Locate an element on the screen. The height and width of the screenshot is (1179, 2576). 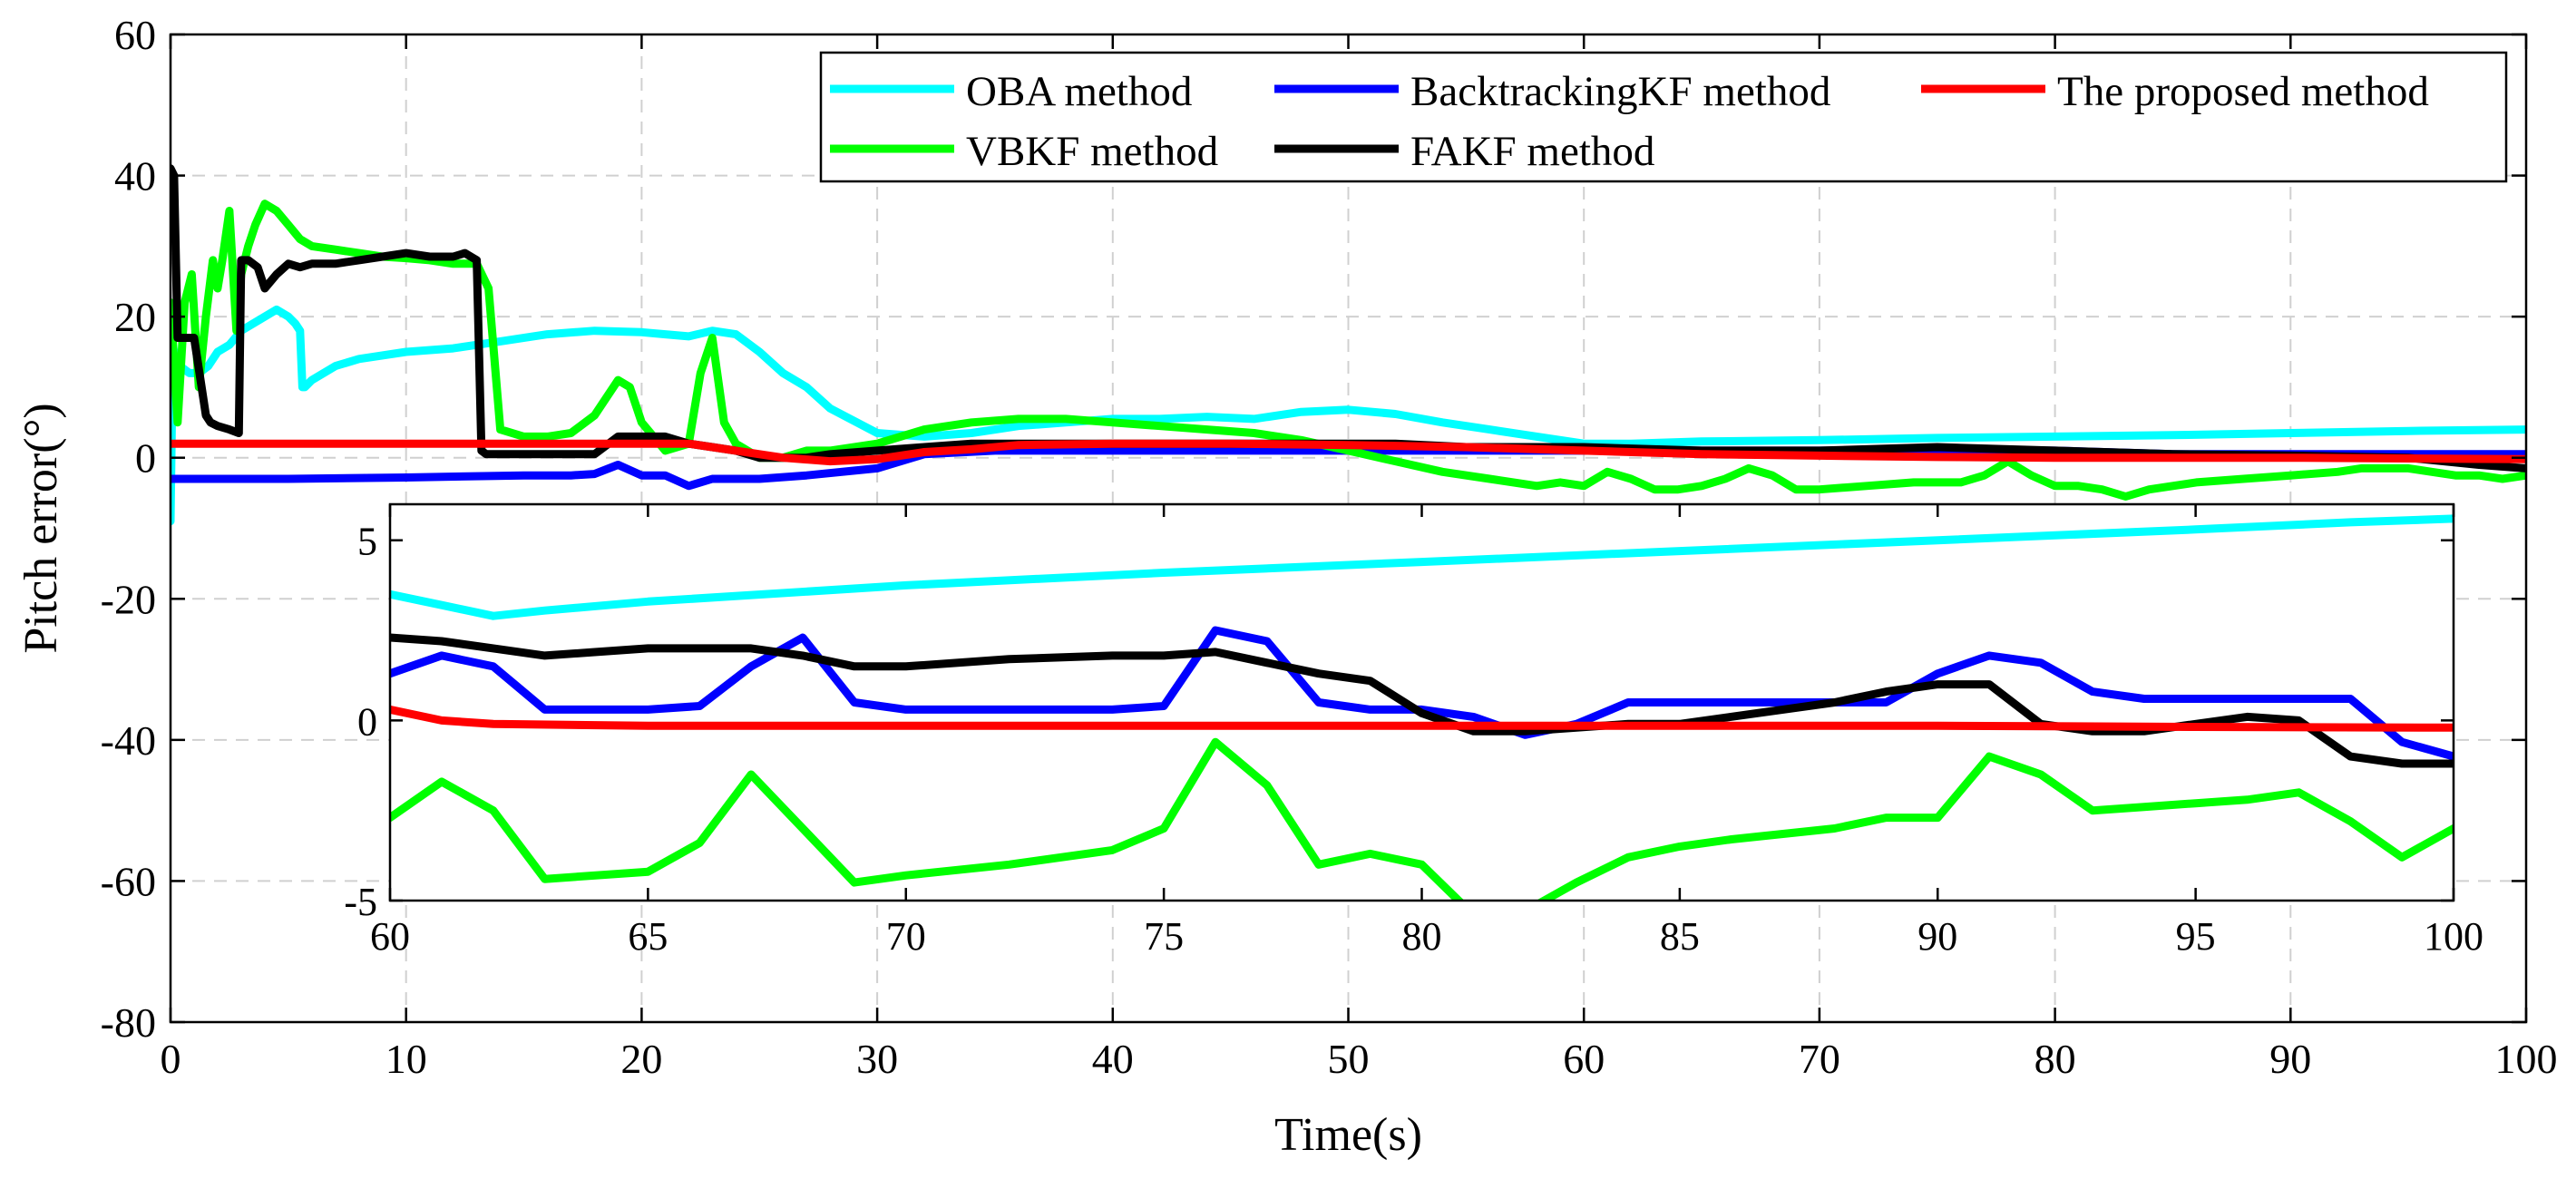
legend-label-backtrackingkf-method: BacktrackingKF method is located at coordinates (1620, 92).